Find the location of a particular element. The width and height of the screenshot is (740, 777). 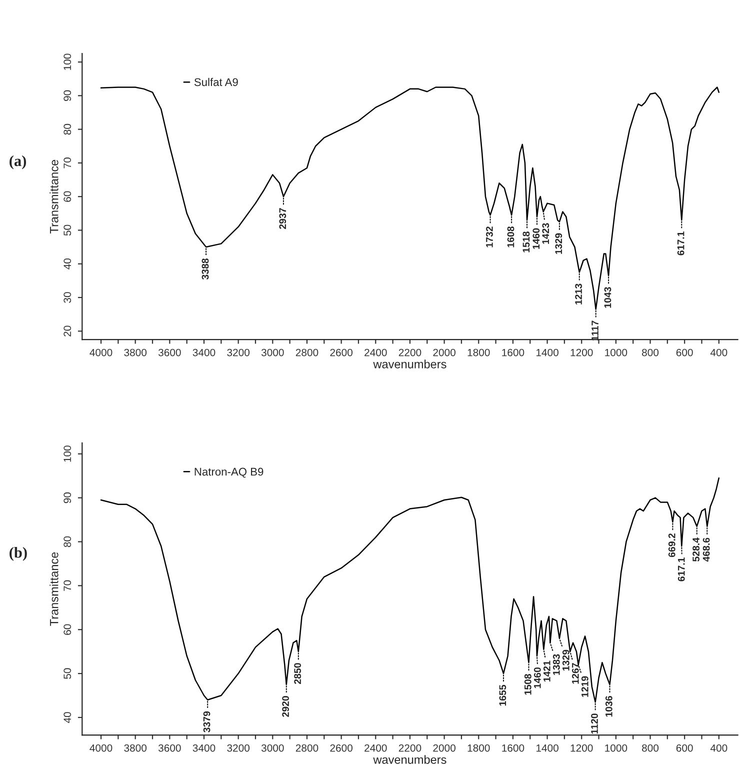

text: (a) is located at coordinates (18, 162).